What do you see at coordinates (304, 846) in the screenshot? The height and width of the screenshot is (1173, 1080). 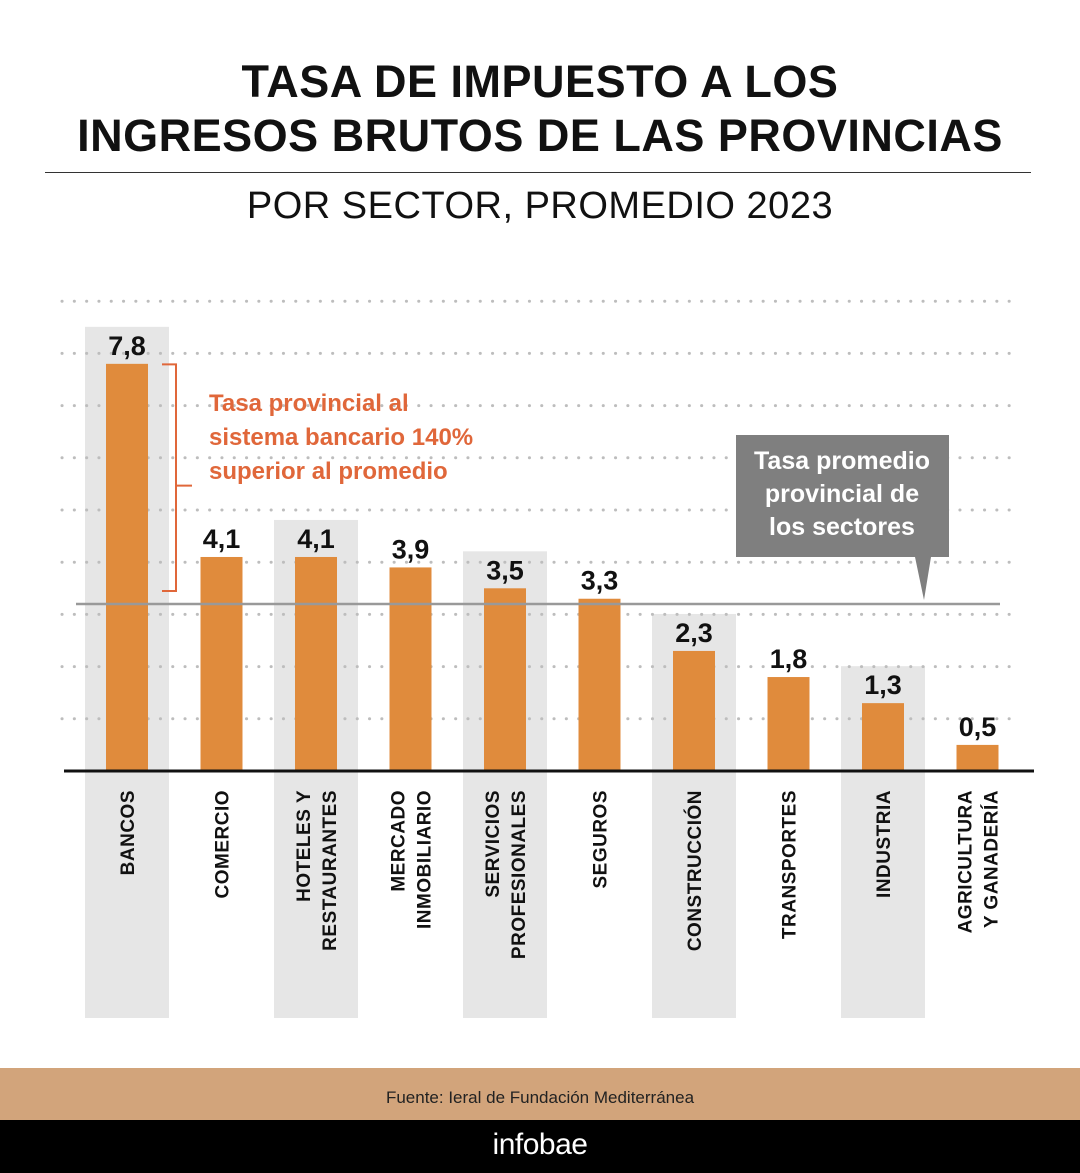 I see `category-label-line: HOTELES Y` at bounding box center [304, 846].